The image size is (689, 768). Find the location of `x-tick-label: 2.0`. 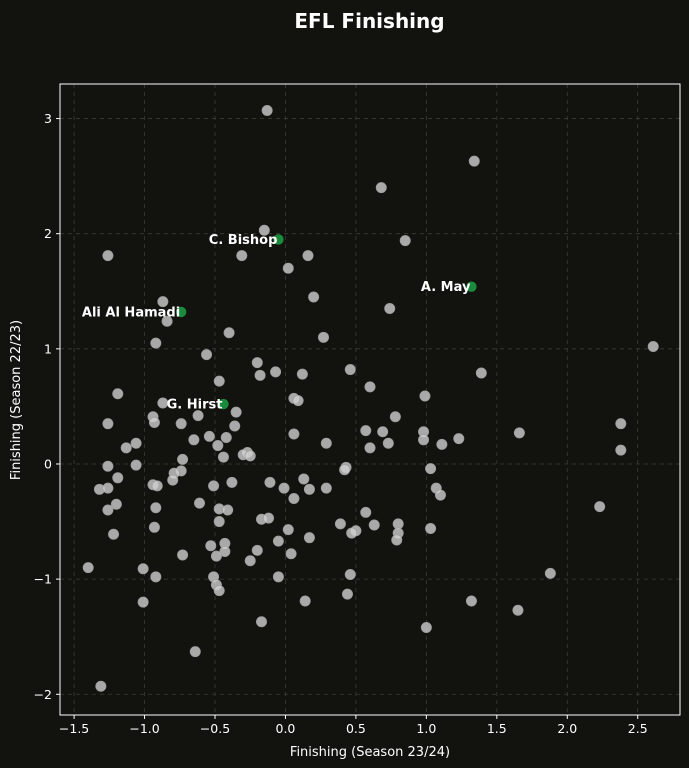

x-tick-label: 2.0 is located at coordinates (567, 728).